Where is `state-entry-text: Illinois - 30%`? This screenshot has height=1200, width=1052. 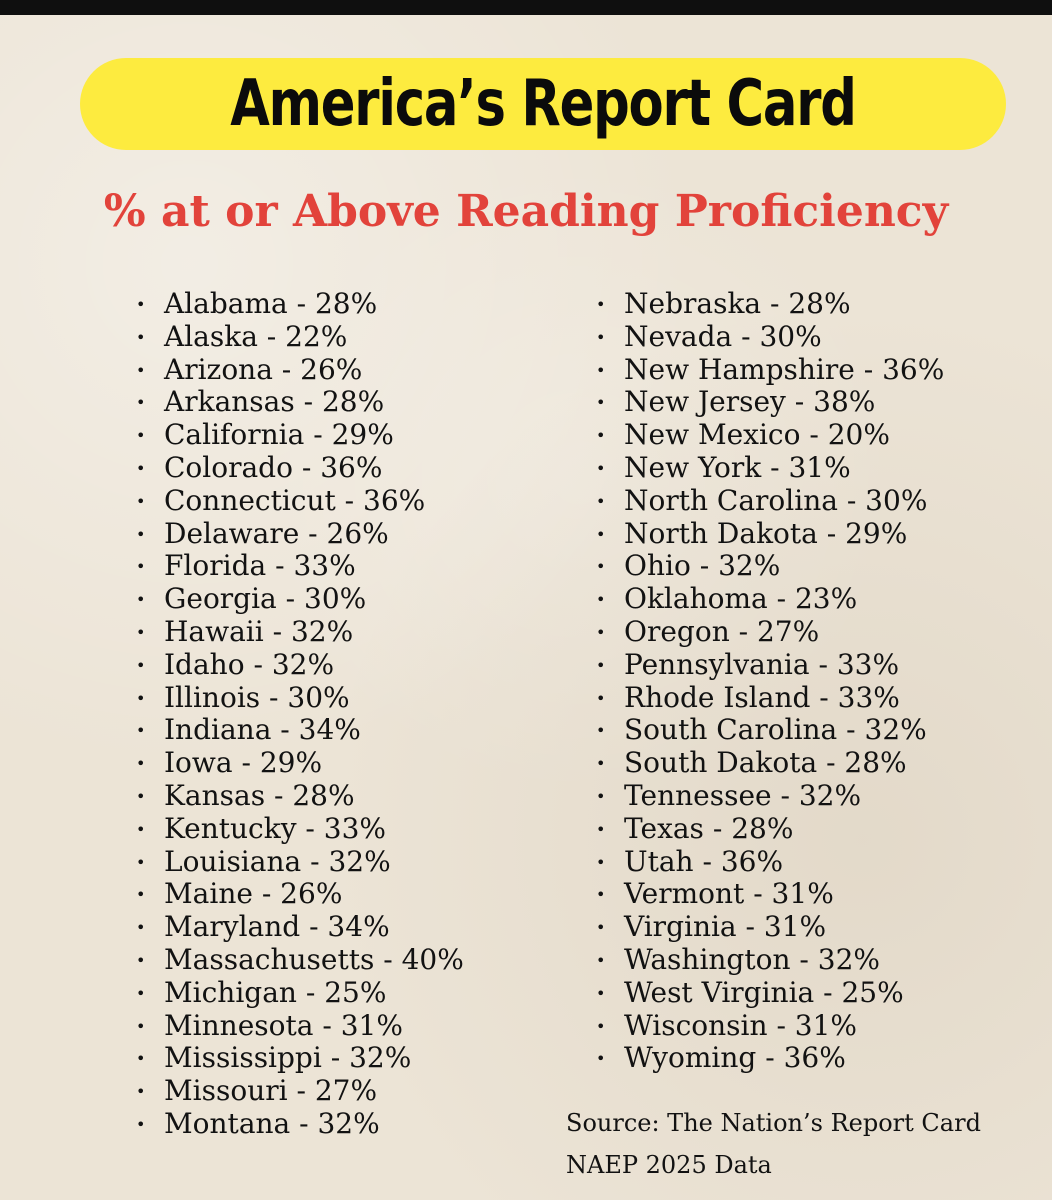 state-entry-text: Illinois - 30% is located at coordinates (257, 697).